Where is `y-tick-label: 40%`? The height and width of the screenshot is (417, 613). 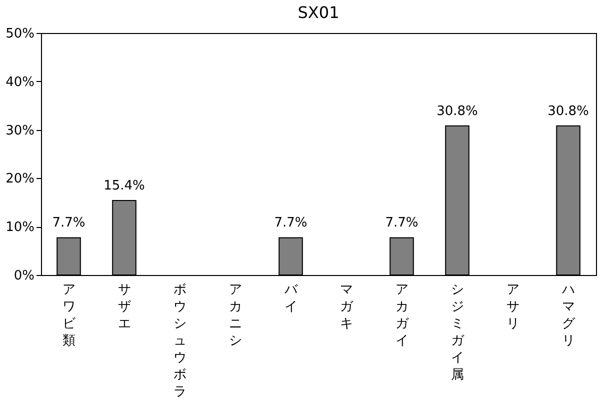
y-tick-label: 40% is located at coordinates (20, 82).